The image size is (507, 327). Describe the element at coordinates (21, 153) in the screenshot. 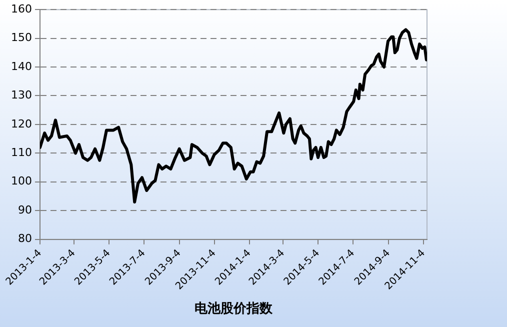

I see `y-tick-label: 110` at that location.